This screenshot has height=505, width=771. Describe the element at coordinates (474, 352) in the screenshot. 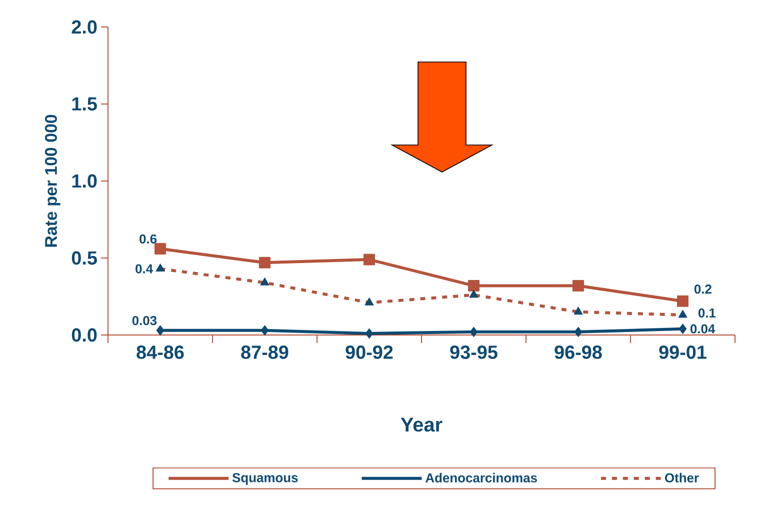

I see `x-tick-label: 93-95` at that location.